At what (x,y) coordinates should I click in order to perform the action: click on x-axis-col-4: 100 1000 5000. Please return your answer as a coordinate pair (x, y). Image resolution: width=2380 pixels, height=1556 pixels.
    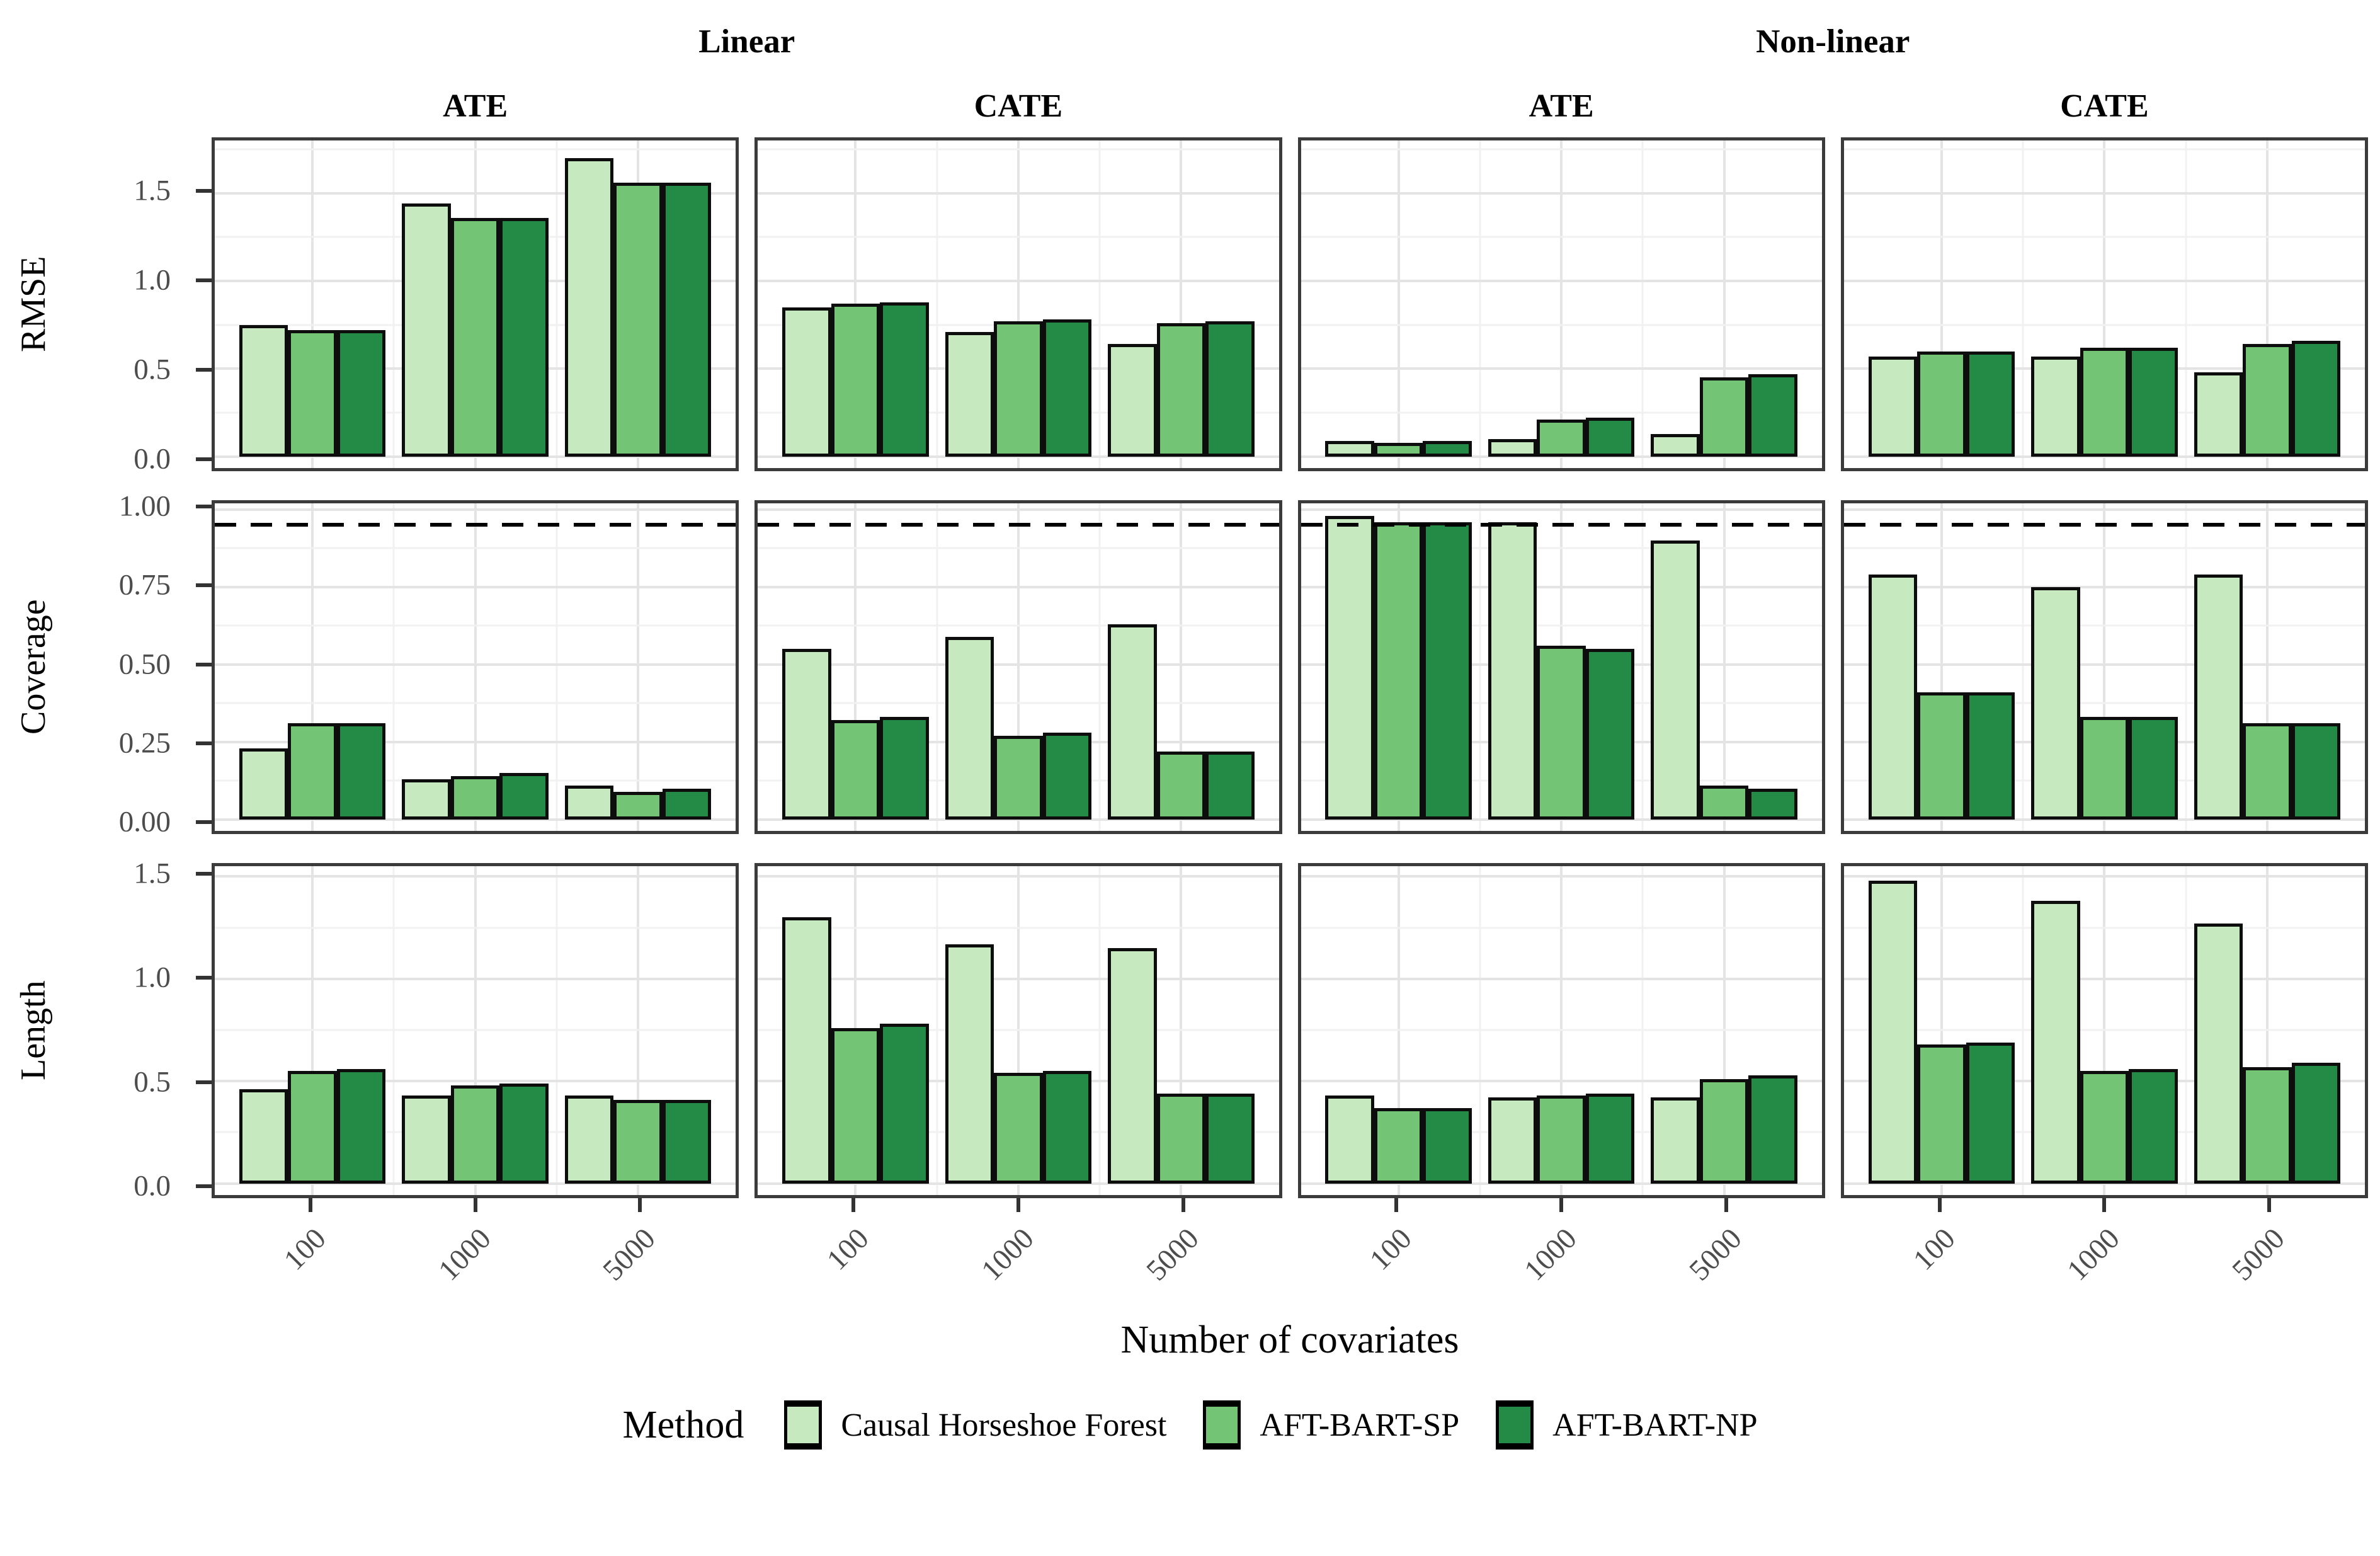
    Looking at the image, I should click on (2104, 1249).